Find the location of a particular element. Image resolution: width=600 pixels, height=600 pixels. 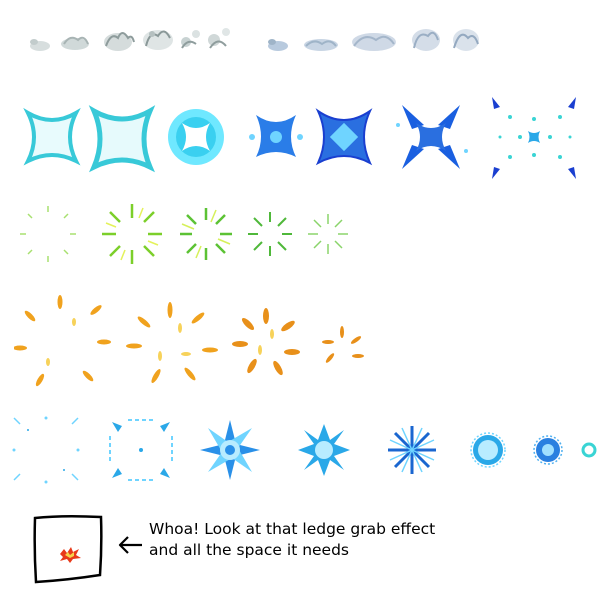

scattered-star-frame-icon is located at coordinates (534, 138).